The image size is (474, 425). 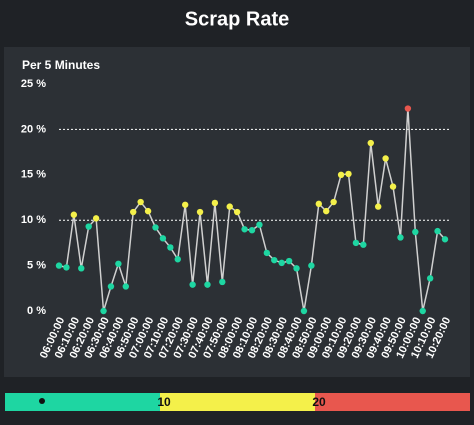 I want to click on y-tick-label: 20 %, so click(x=33, y=129).